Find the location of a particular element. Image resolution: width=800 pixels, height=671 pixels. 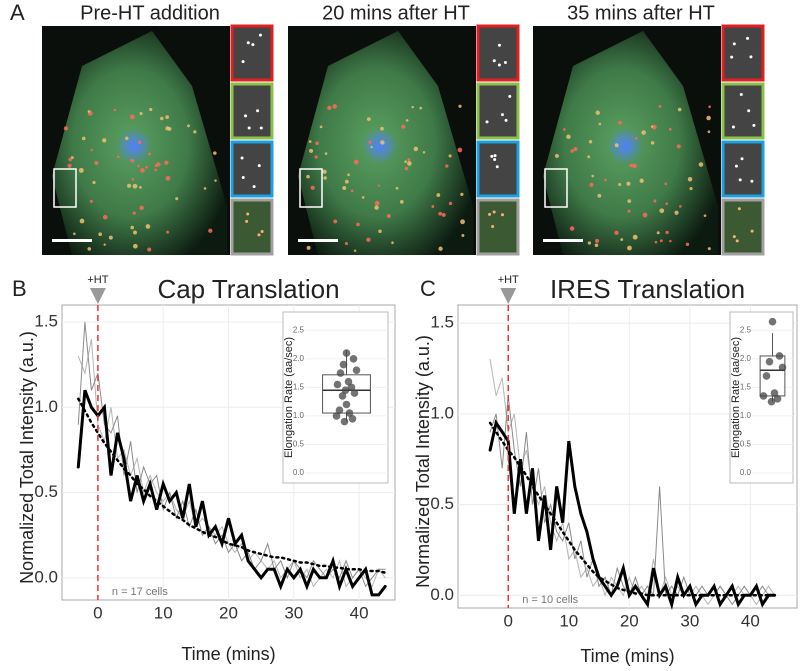

chart-title: Cap Translation is located at coordinates (248, 289).